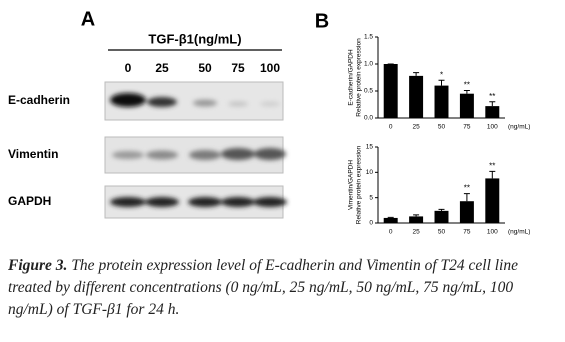  What do you see at coordinates (368, 118) in the screenshot?
I see `y-tick-label: 0.0` at bounding box center [368, 118].